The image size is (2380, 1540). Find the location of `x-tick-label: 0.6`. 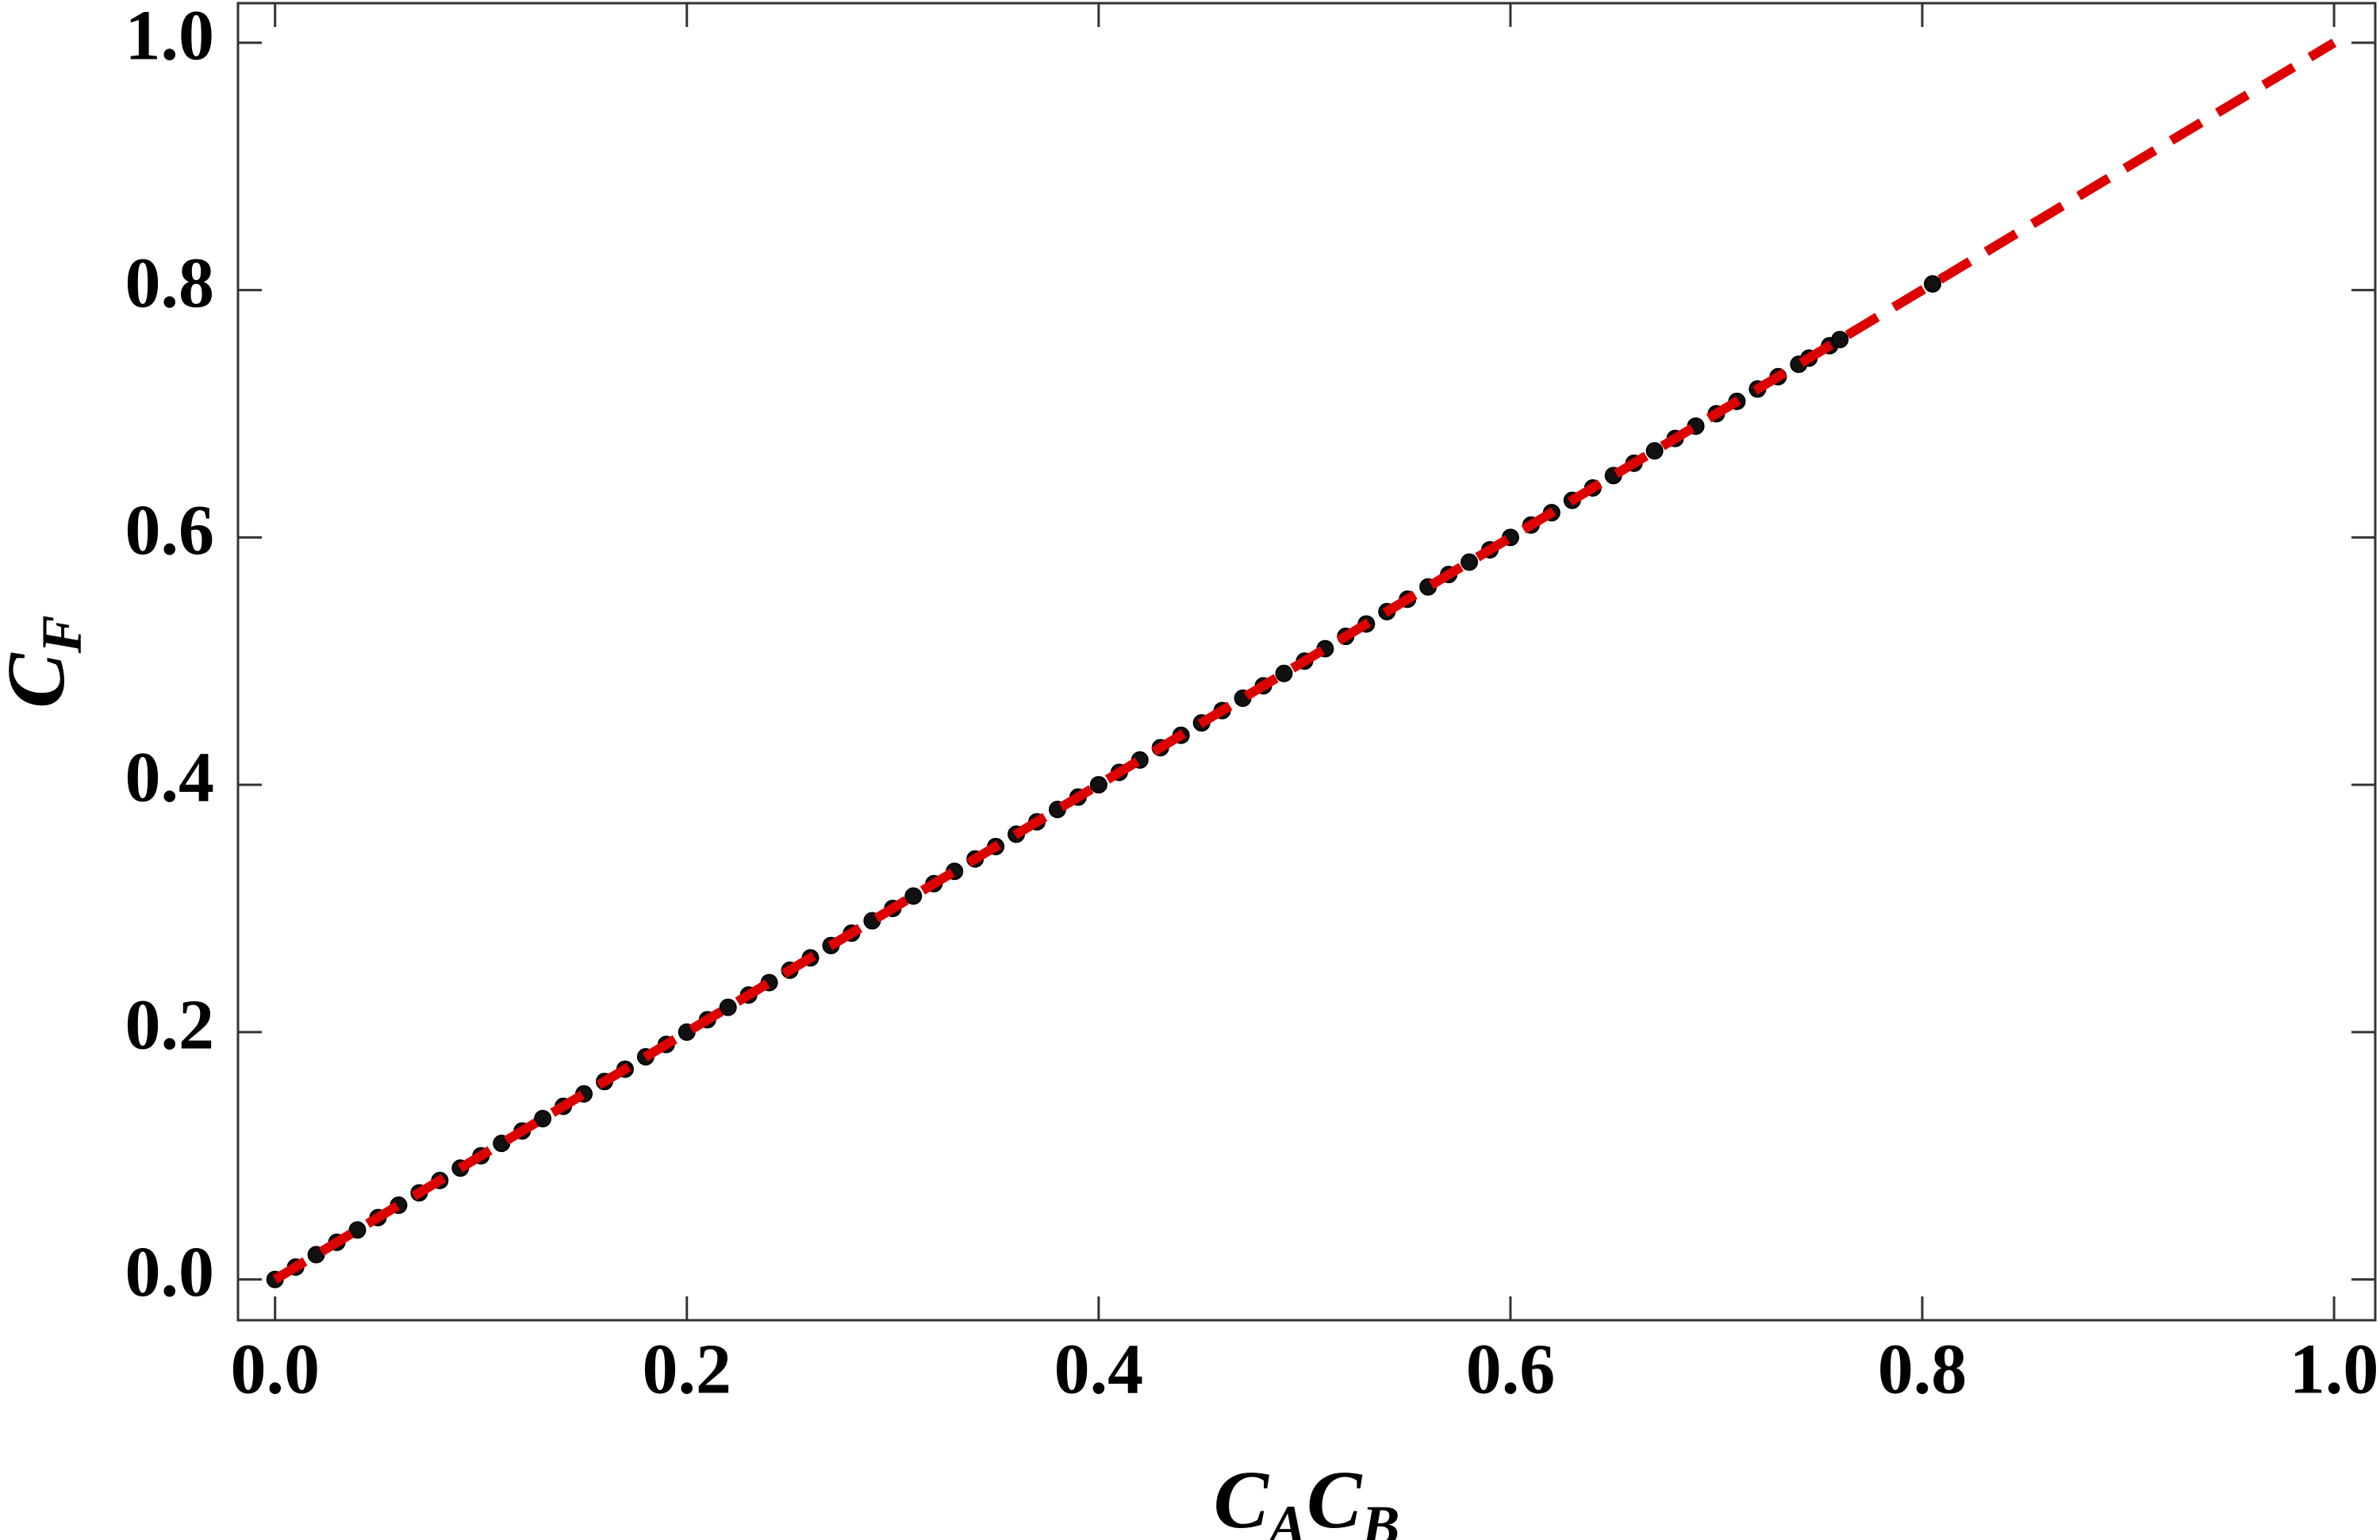

x-tick-label: 0.6 is located at coordinates (1511, 1370).